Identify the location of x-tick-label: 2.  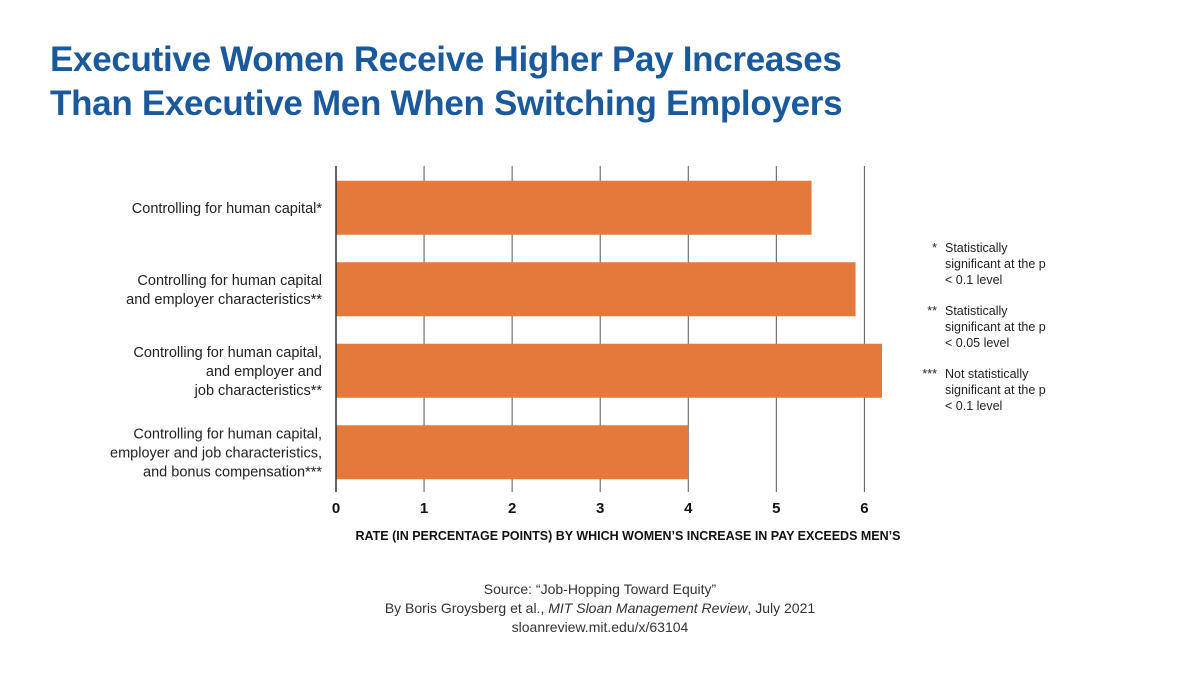
(512, 508).